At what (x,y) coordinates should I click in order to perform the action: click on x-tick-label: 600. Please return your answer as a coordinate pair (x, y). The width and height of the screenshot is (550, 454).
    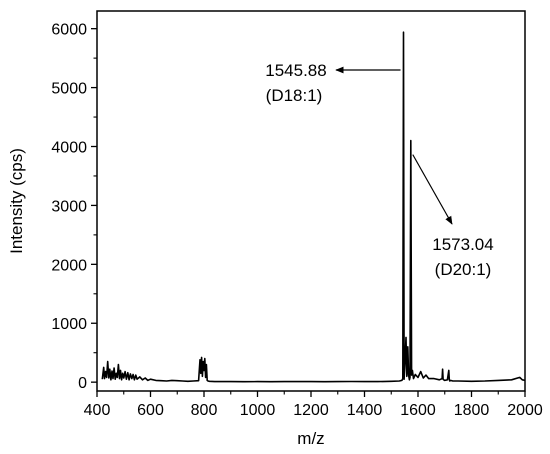
    Looking at the image, I should click on (150, 410).